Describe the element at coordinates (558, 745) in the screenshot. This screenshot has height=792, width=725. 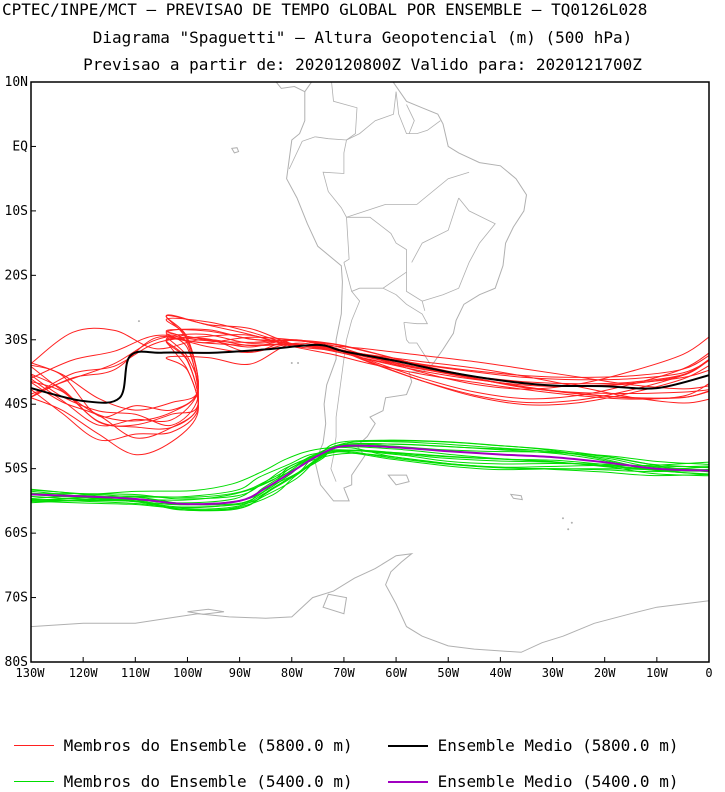
I see `legend-mean-5800-label: Ensemble Medio (5800.0 m)` at that location.